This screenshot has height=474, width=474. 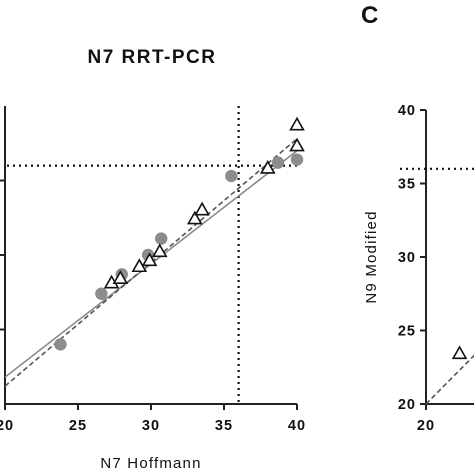 What do you see at coordinates (7, 426) in the screenshot?
I see `left-x-tick-label: 20` at bounding box center [7, 426].